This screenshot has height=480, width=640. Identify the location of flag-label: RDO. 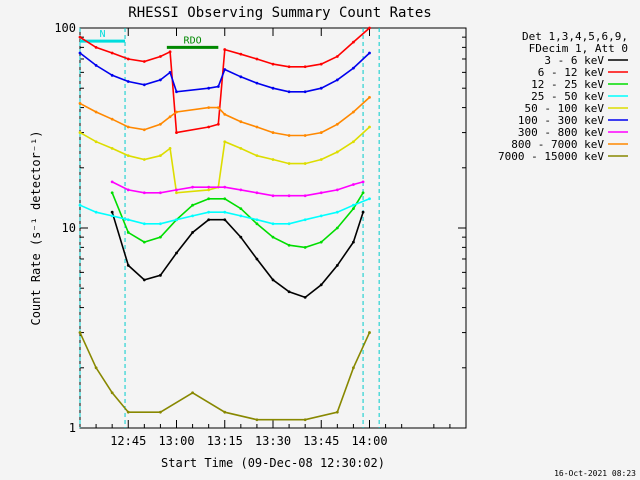
(193, 40).